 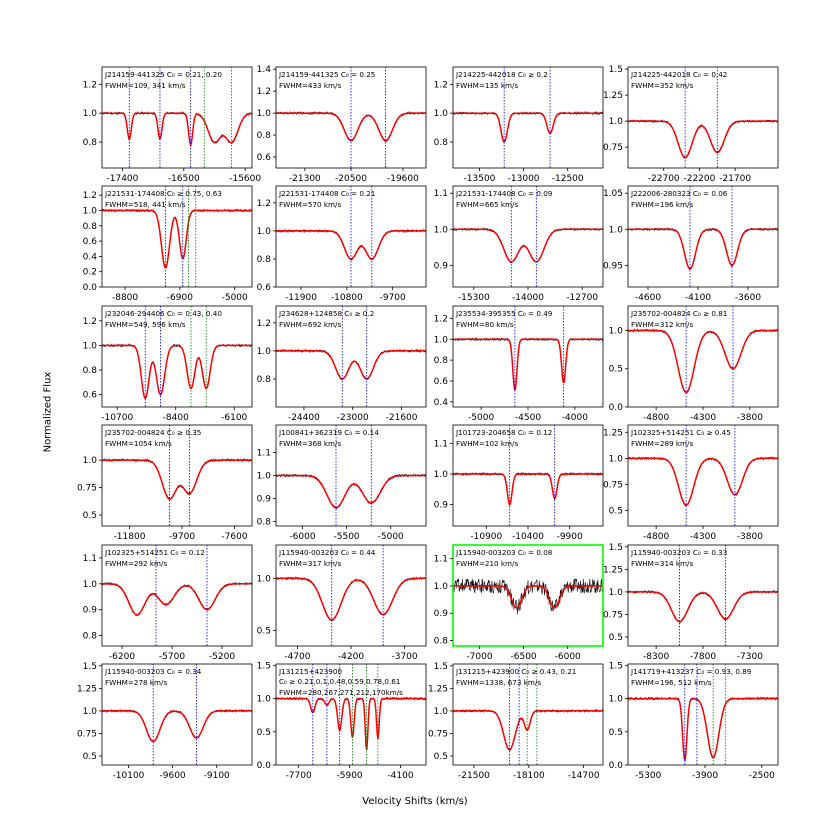 I want to click on panel-fwhm: FWHM=80 km/s, so click(x=485, y=324).